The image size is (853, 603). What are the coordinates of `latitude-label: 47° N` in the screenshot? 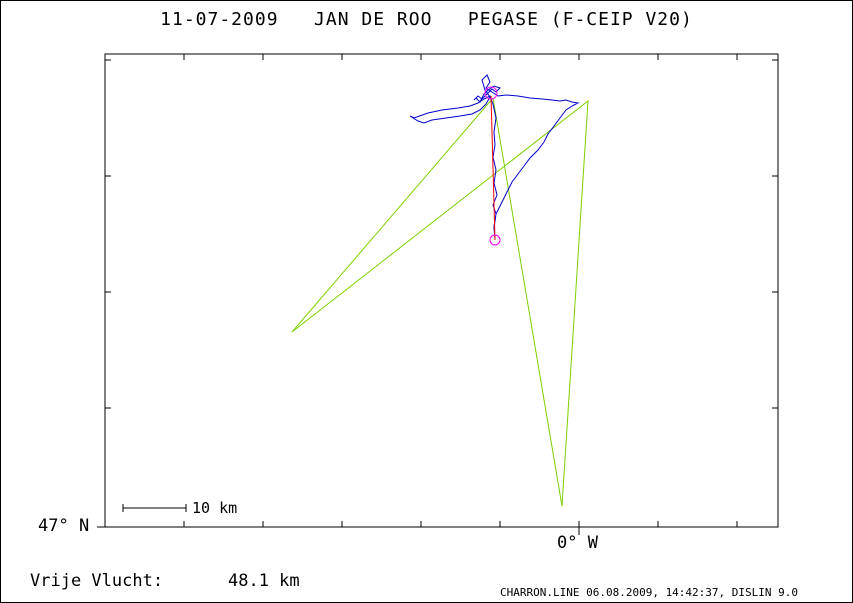 It's located at (64, 526).